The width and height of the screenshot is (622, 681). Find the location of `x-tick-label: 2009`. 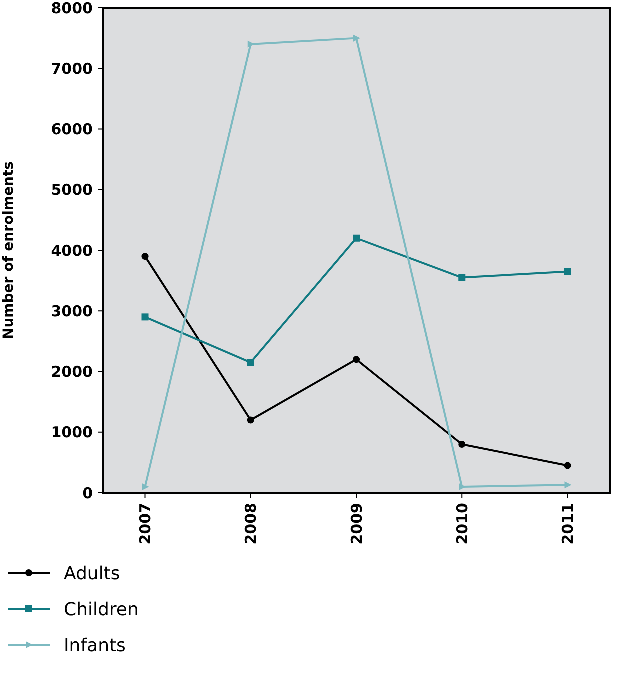

x-tick-label: 2009 is located at coordinates (357, 524).